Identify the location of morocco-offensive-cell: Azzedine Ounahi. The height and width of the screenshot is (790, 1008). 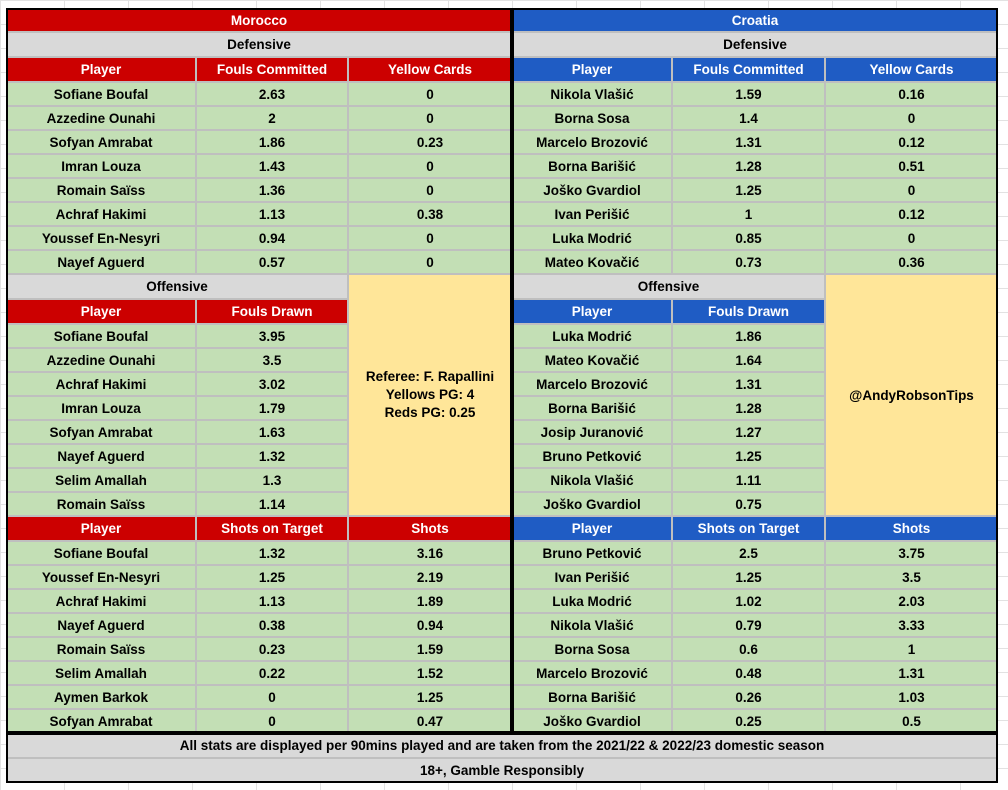
(101, 360).